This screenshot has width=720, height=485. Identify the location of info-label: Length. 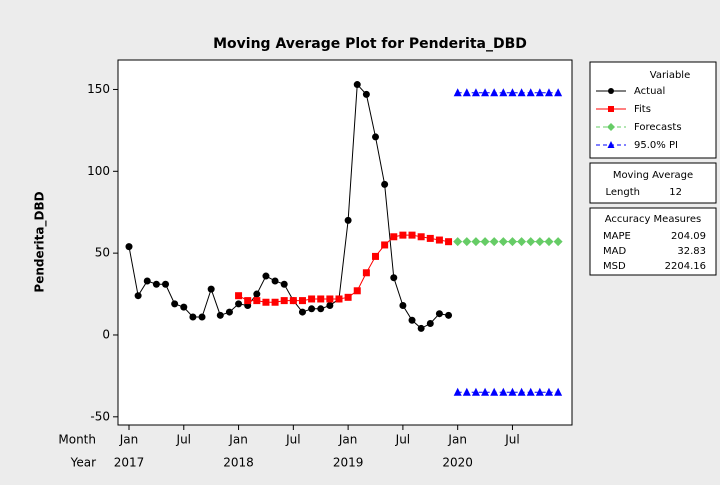
(623, 192).